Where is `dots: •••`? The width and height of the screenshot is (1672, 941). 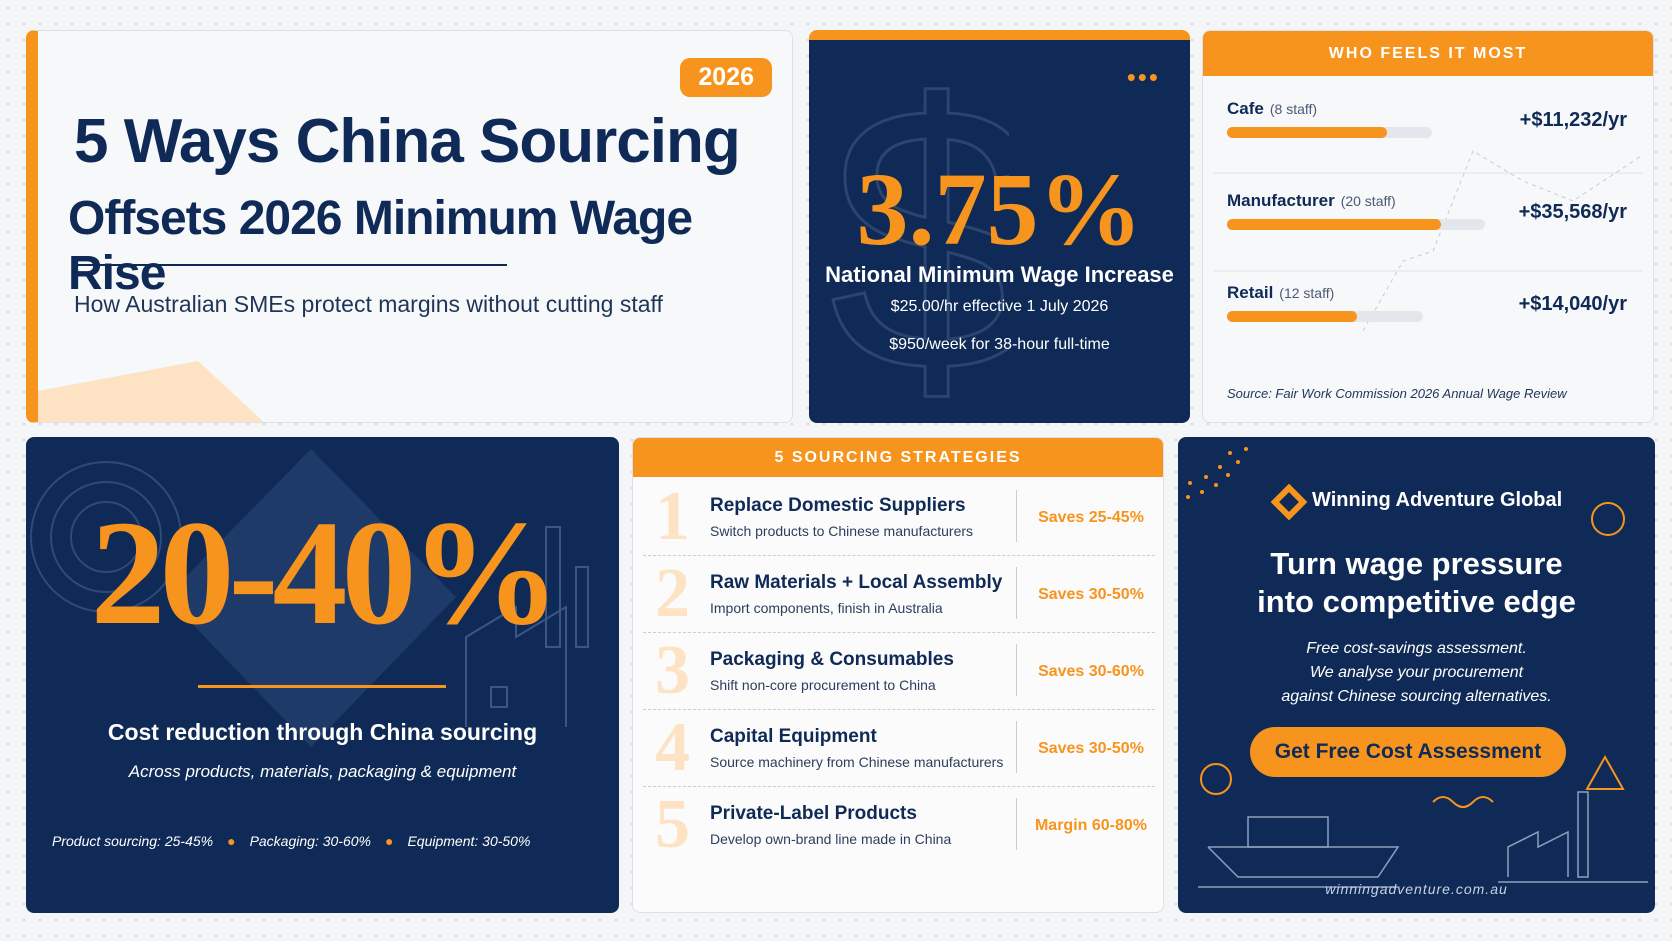 dots: ••• is located at coordinates (1143, 77).